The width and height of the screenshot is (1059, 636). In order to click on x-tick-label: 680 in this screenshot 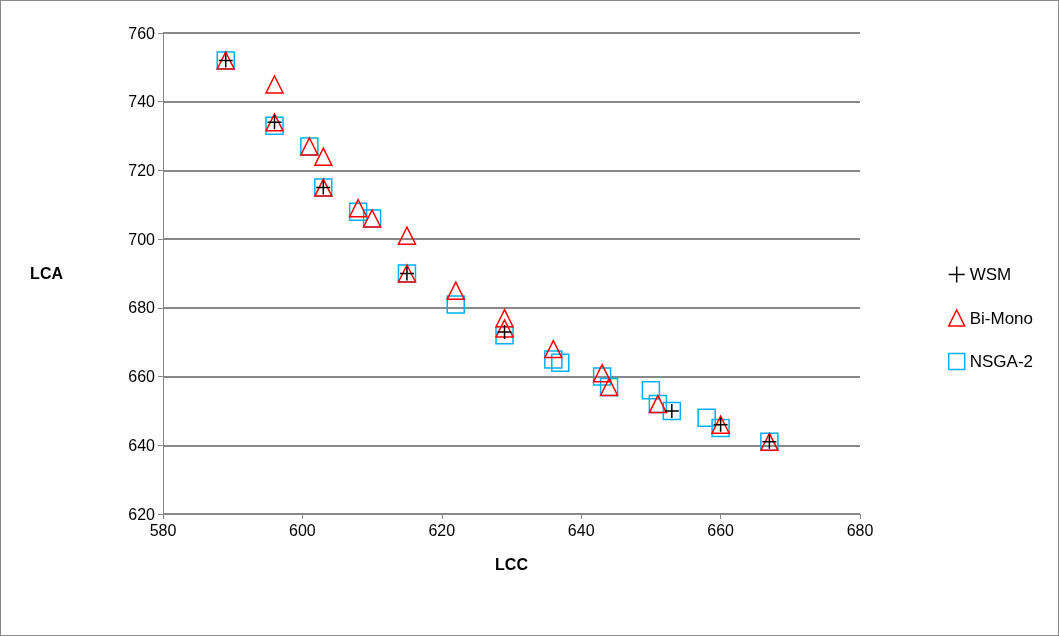, I will do `click(860, 530)`.